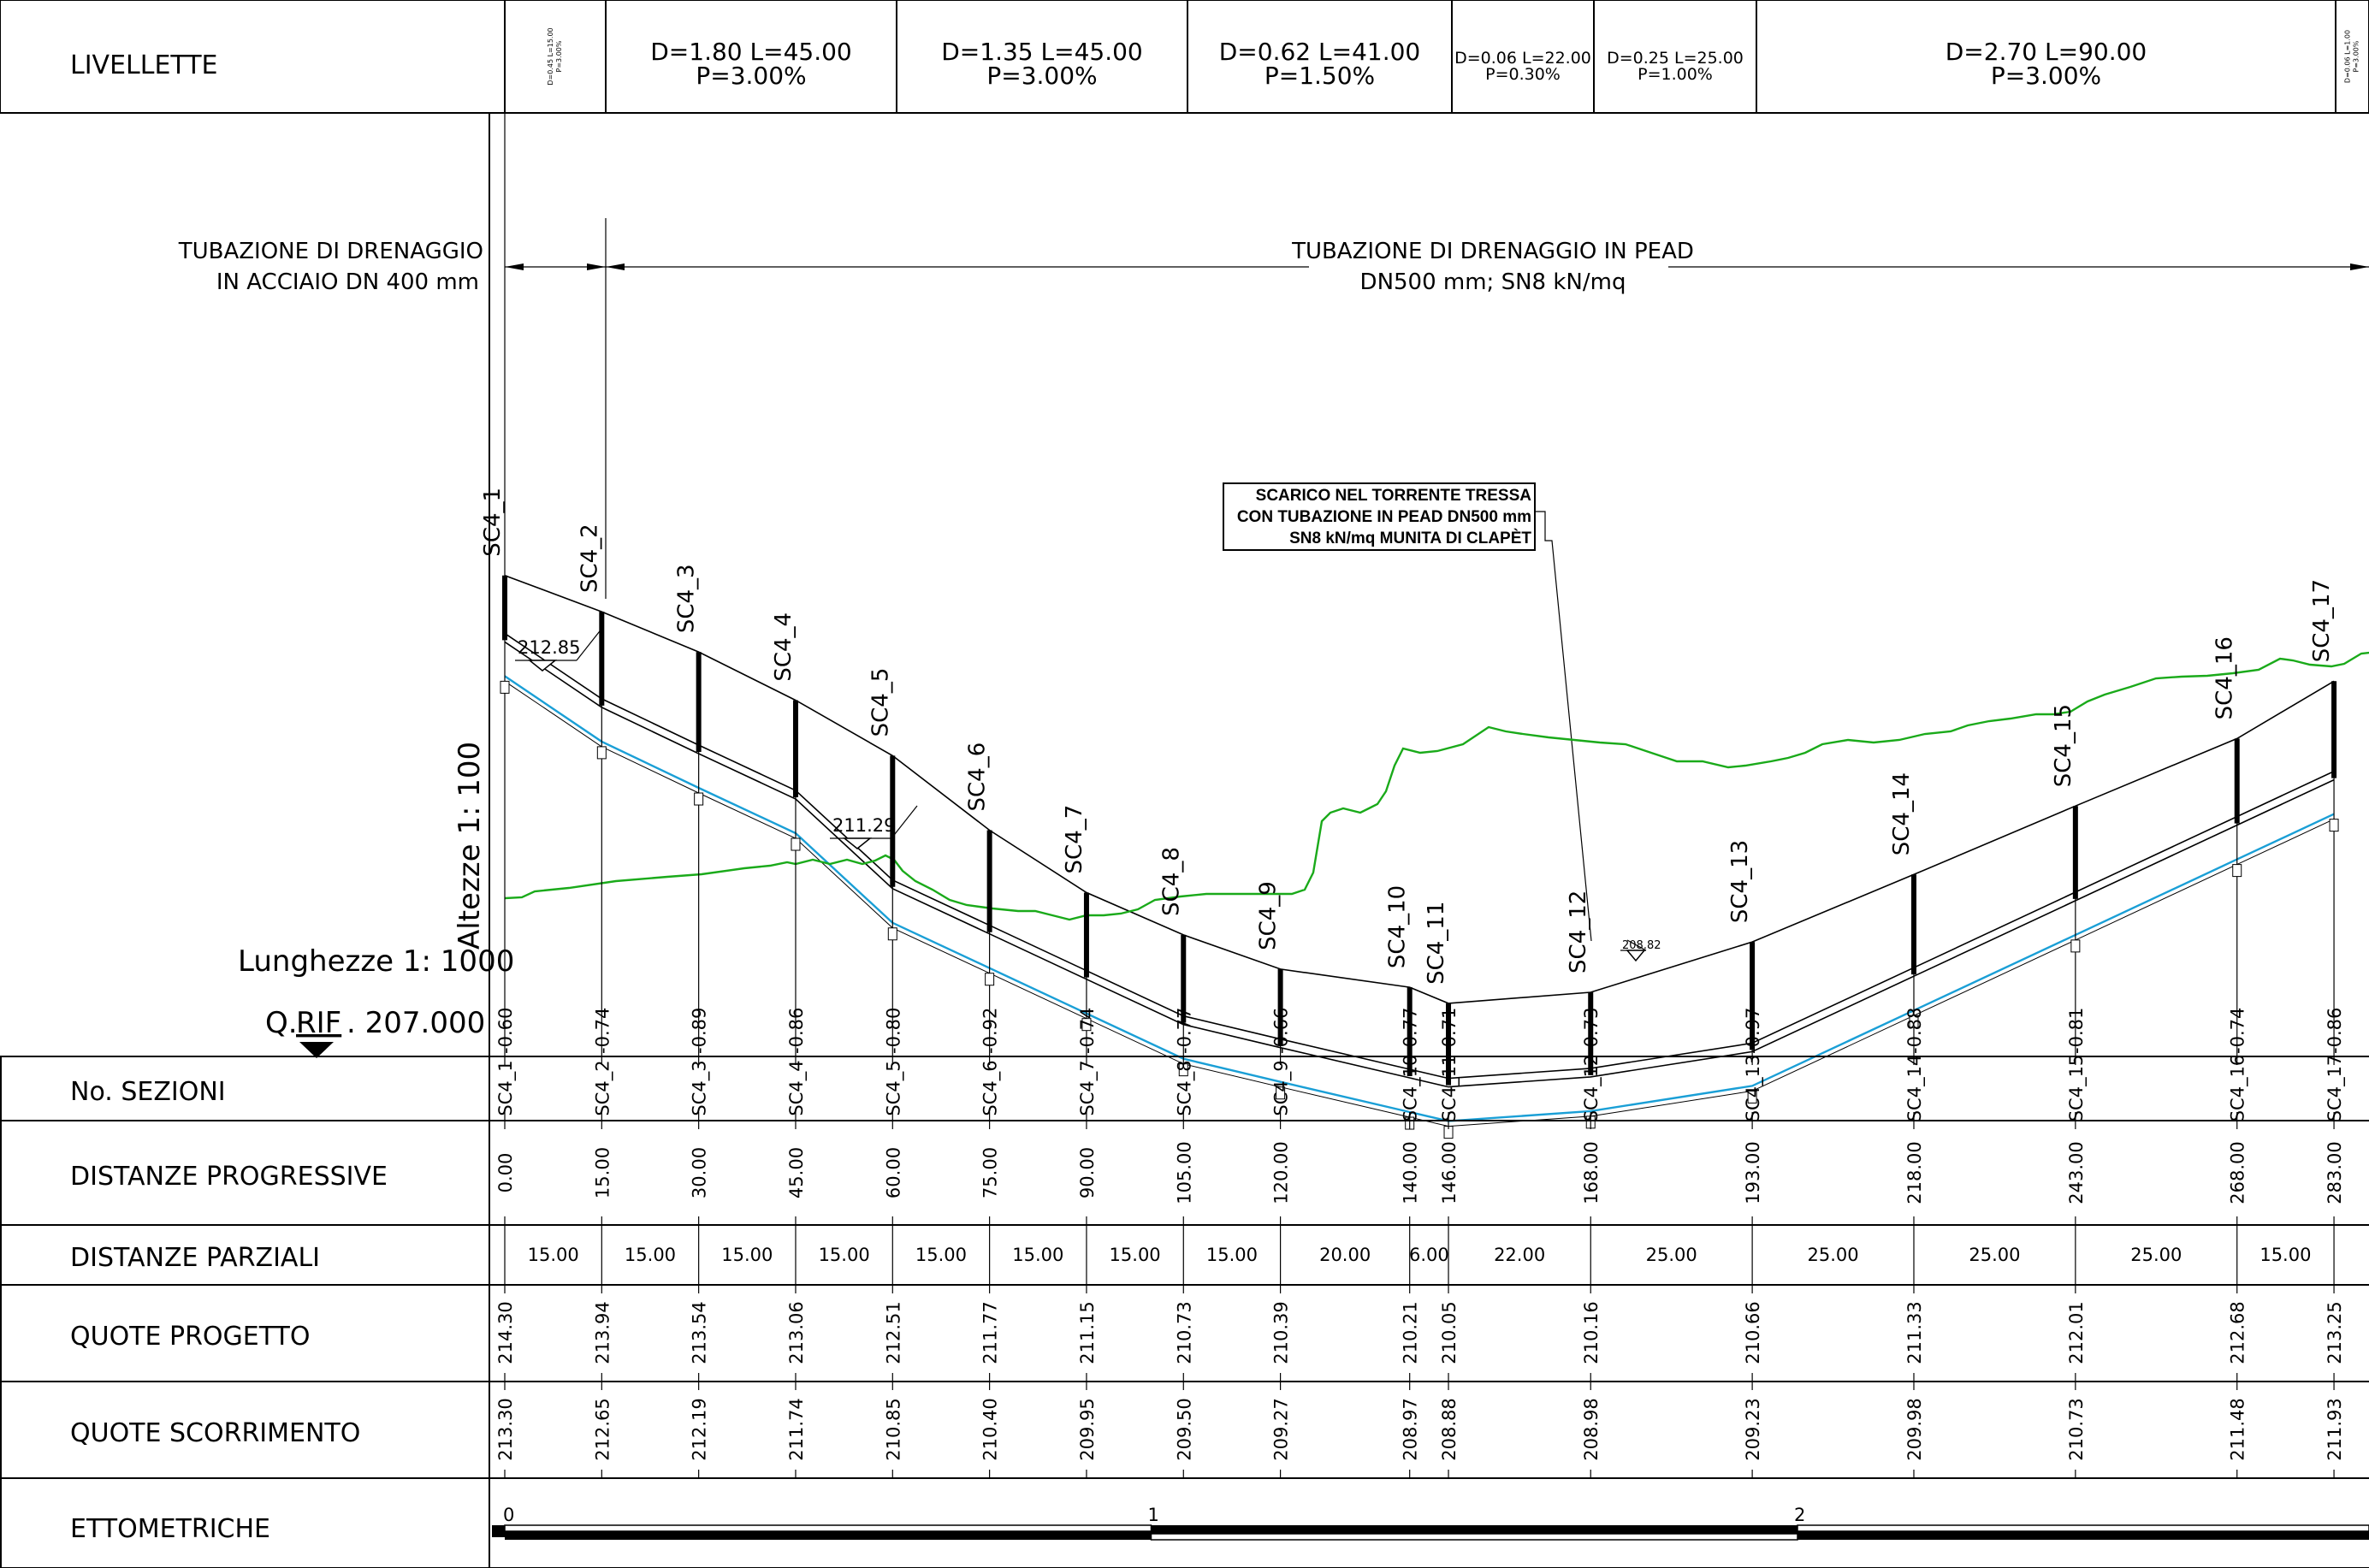 The width and height of the screenshot is (2369, 1568). I want to click on pead-pipe-label-line2: DN500 mm; SN8 kN/mq, so click(1493, 282).